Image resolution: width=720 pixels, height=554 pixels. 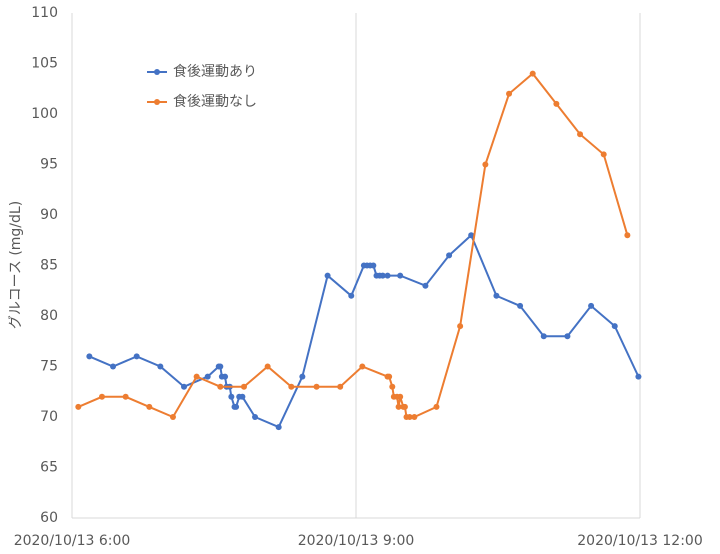 What do you see at coordinates (49, 367) in the screenshot?
I see `y-tick-label: 75` at bounding box center [49, 367].